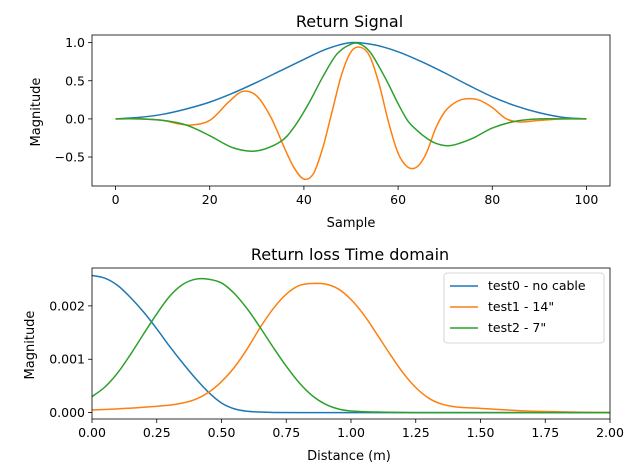 Image resolution: width=633 pixels, height=474 pixels. Describe the element at coordinates (537, 285) in the screenshot. I see `legend-label-test0: test0 - no cable` at that location.